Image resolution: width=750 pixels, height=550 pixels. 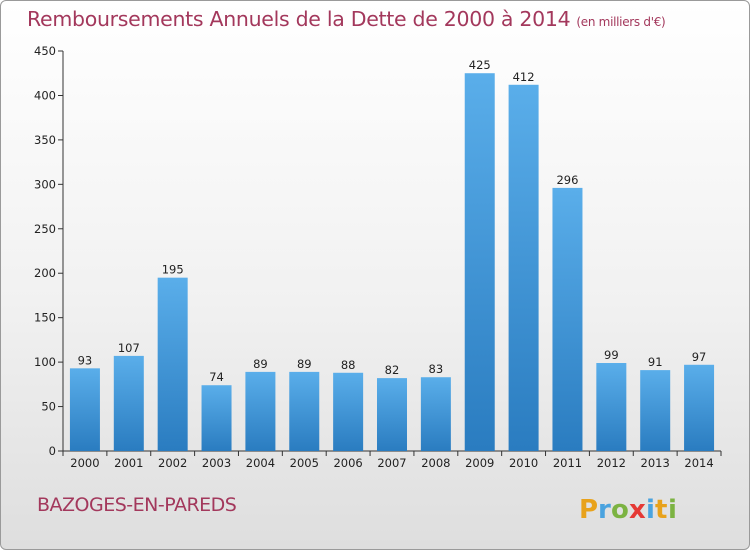 I want to click on x-tick-label: 2006, so click(x=347, y=463).